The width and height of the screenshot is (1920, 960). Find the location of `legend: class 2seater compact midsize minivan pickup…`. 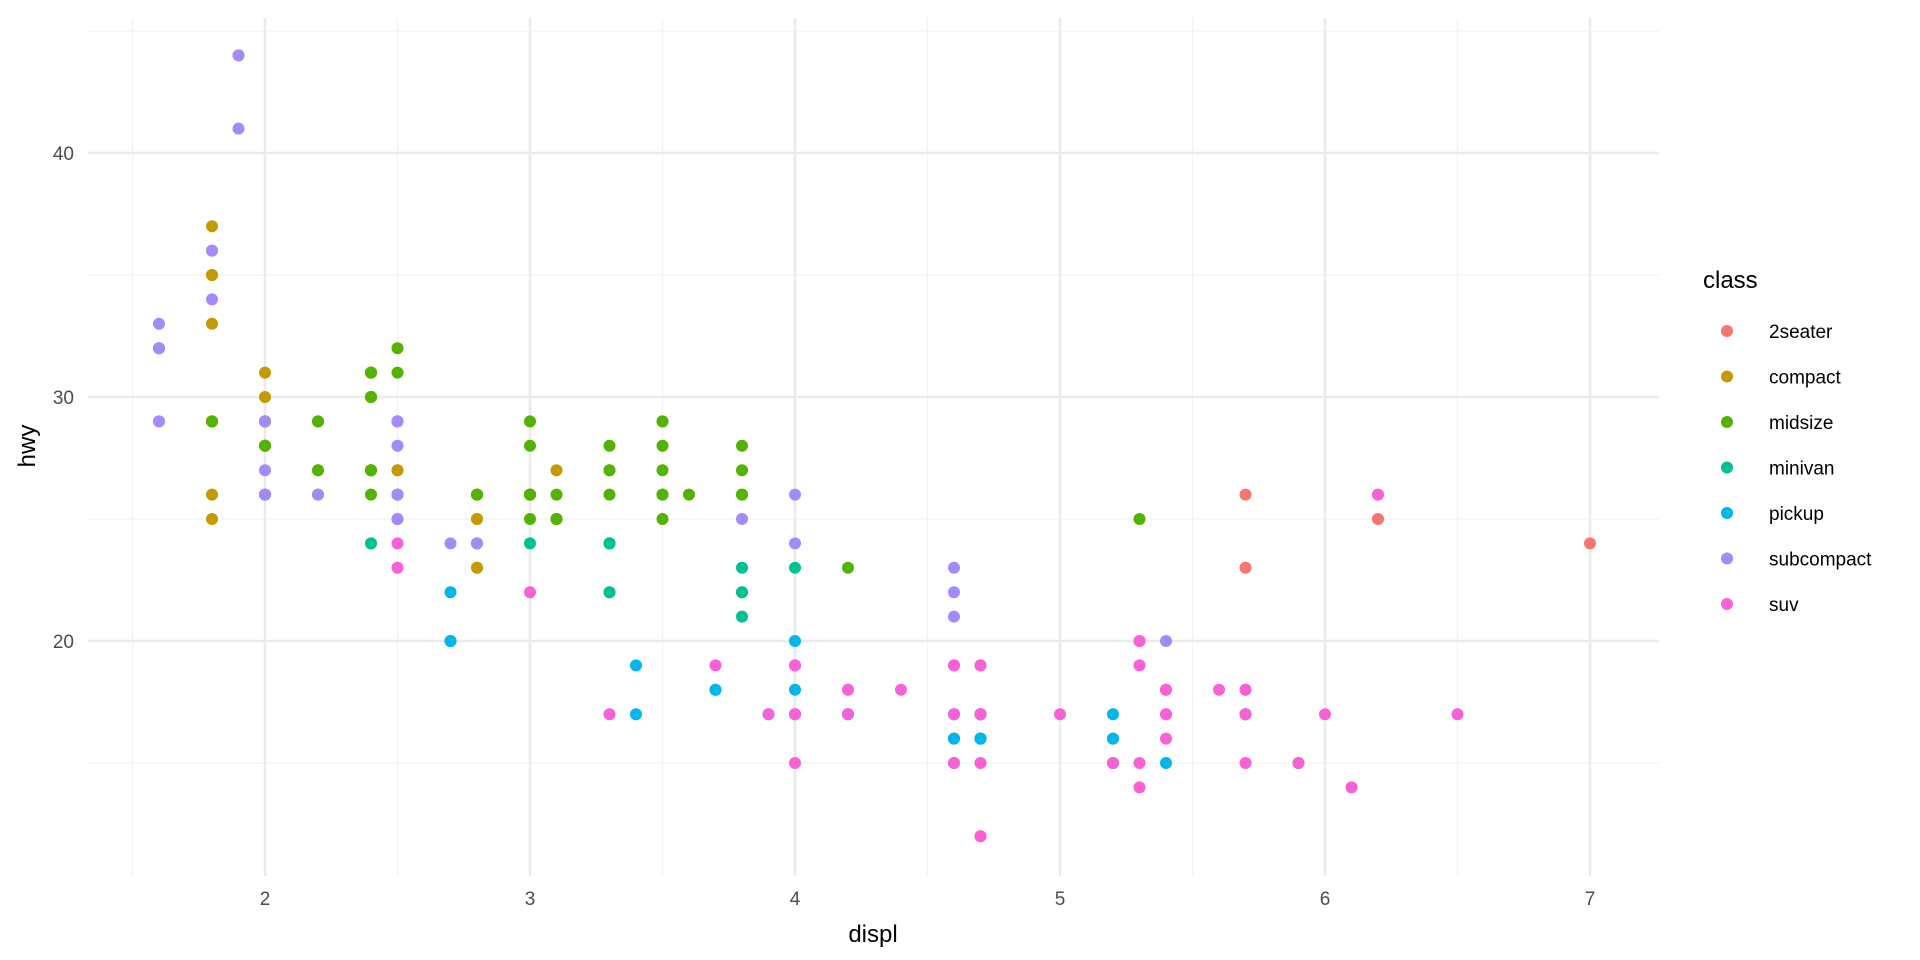

legend: class 2seater compact midsize minivan pickup… is located at coordinates (1787, 441).